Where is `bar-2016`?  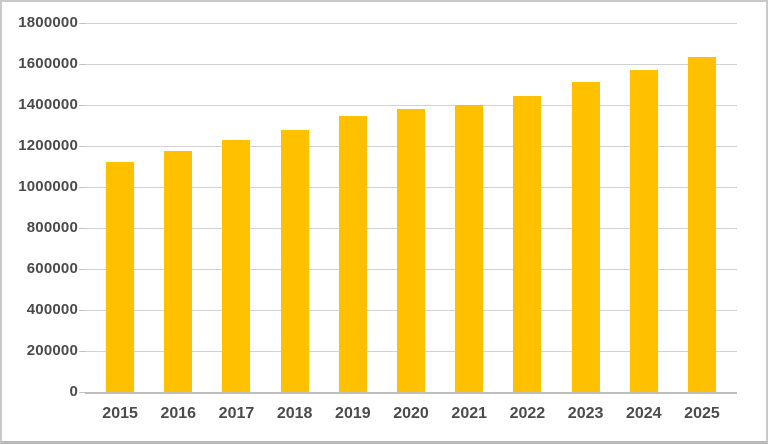 bar-2016 is located at coordinates (178, 271).